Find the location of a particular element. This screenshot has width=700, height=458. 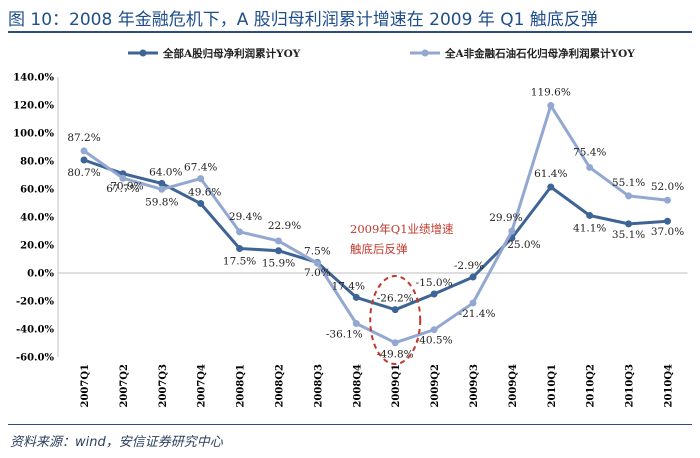

data-label-non-financial: 87.2% is located at coordinates (83, 138).